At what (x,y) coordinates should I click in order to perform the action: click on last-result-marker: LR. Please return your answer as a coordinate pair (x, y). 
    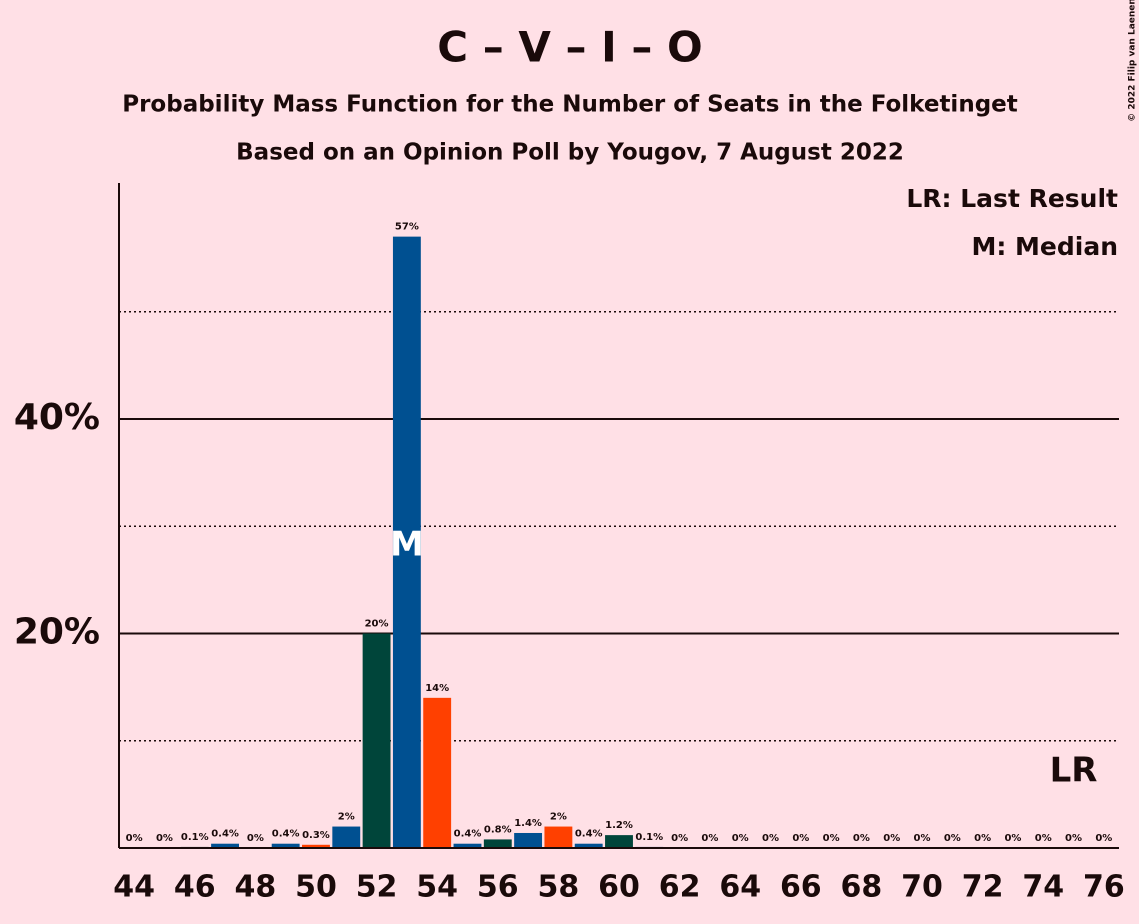
    Looking at the image, I should click on (1074, 771).